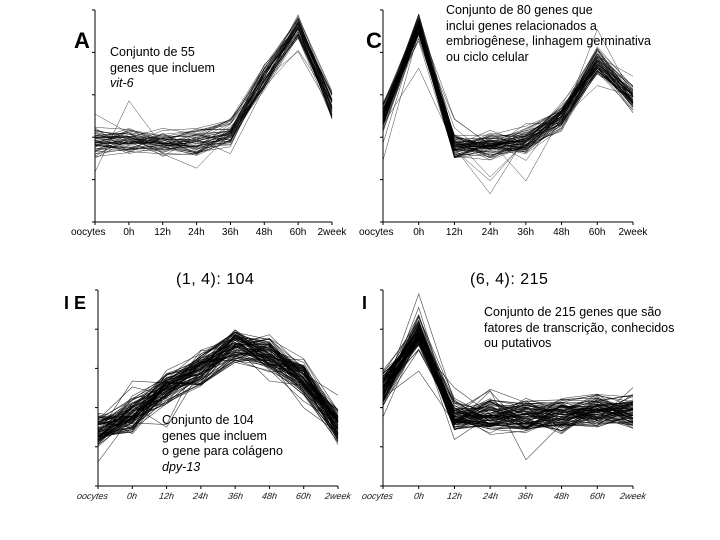 The width and height of the screenshot is (720, 540). What do you see at coordinates (181, 466) in the screenshot?
I see `caption-italic: dpy-13` at bounding box center [181, 466].